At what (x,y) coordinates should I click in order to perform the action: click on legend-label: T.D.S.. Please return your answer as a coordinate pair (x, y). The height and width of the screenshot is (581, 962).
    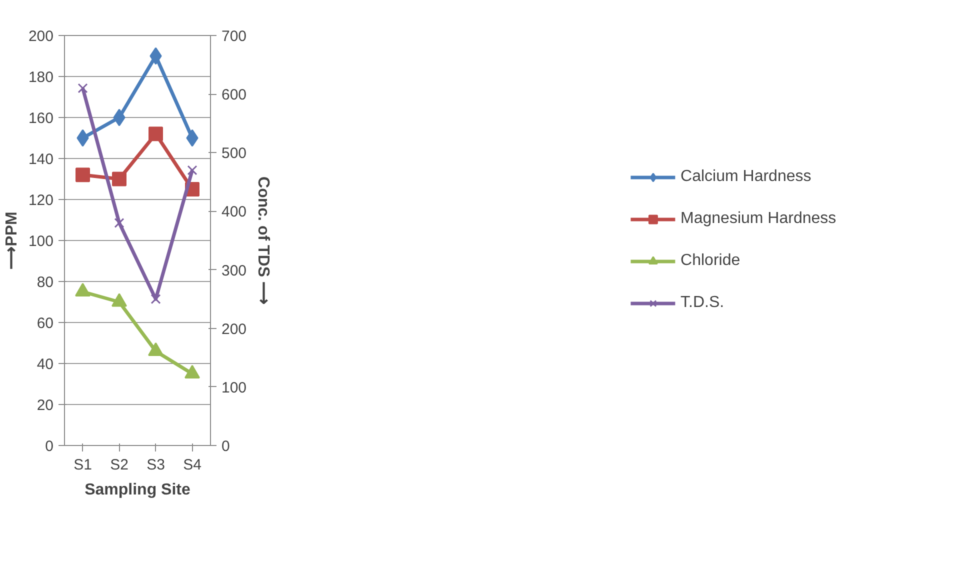
    Looking at the image, I should click on (702, 303).